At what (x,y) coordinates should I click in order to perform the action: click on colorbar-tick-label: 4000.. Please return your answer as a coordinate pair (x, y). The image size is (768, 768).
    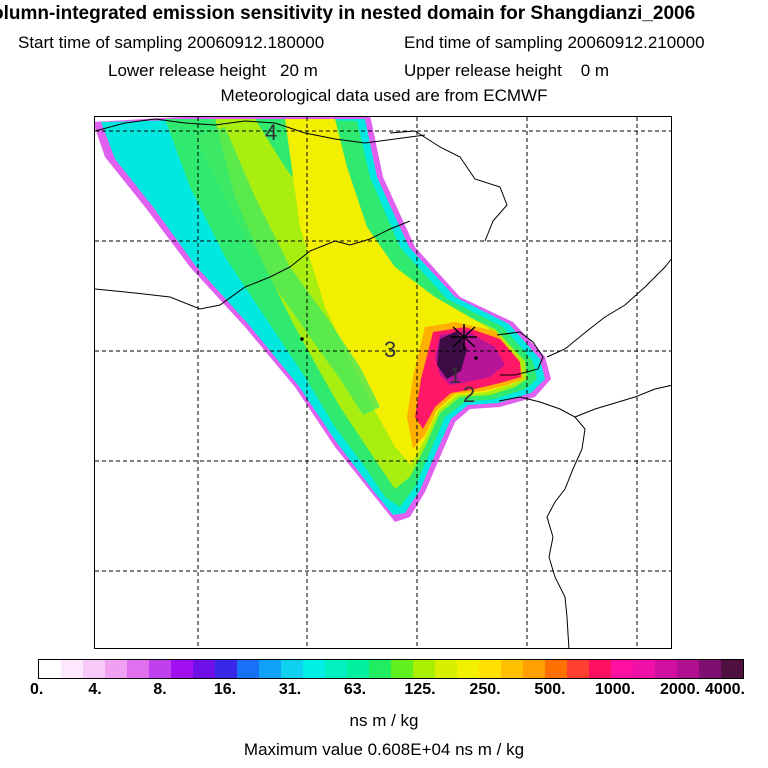
    Looking at the image, I should click on (724, 689).